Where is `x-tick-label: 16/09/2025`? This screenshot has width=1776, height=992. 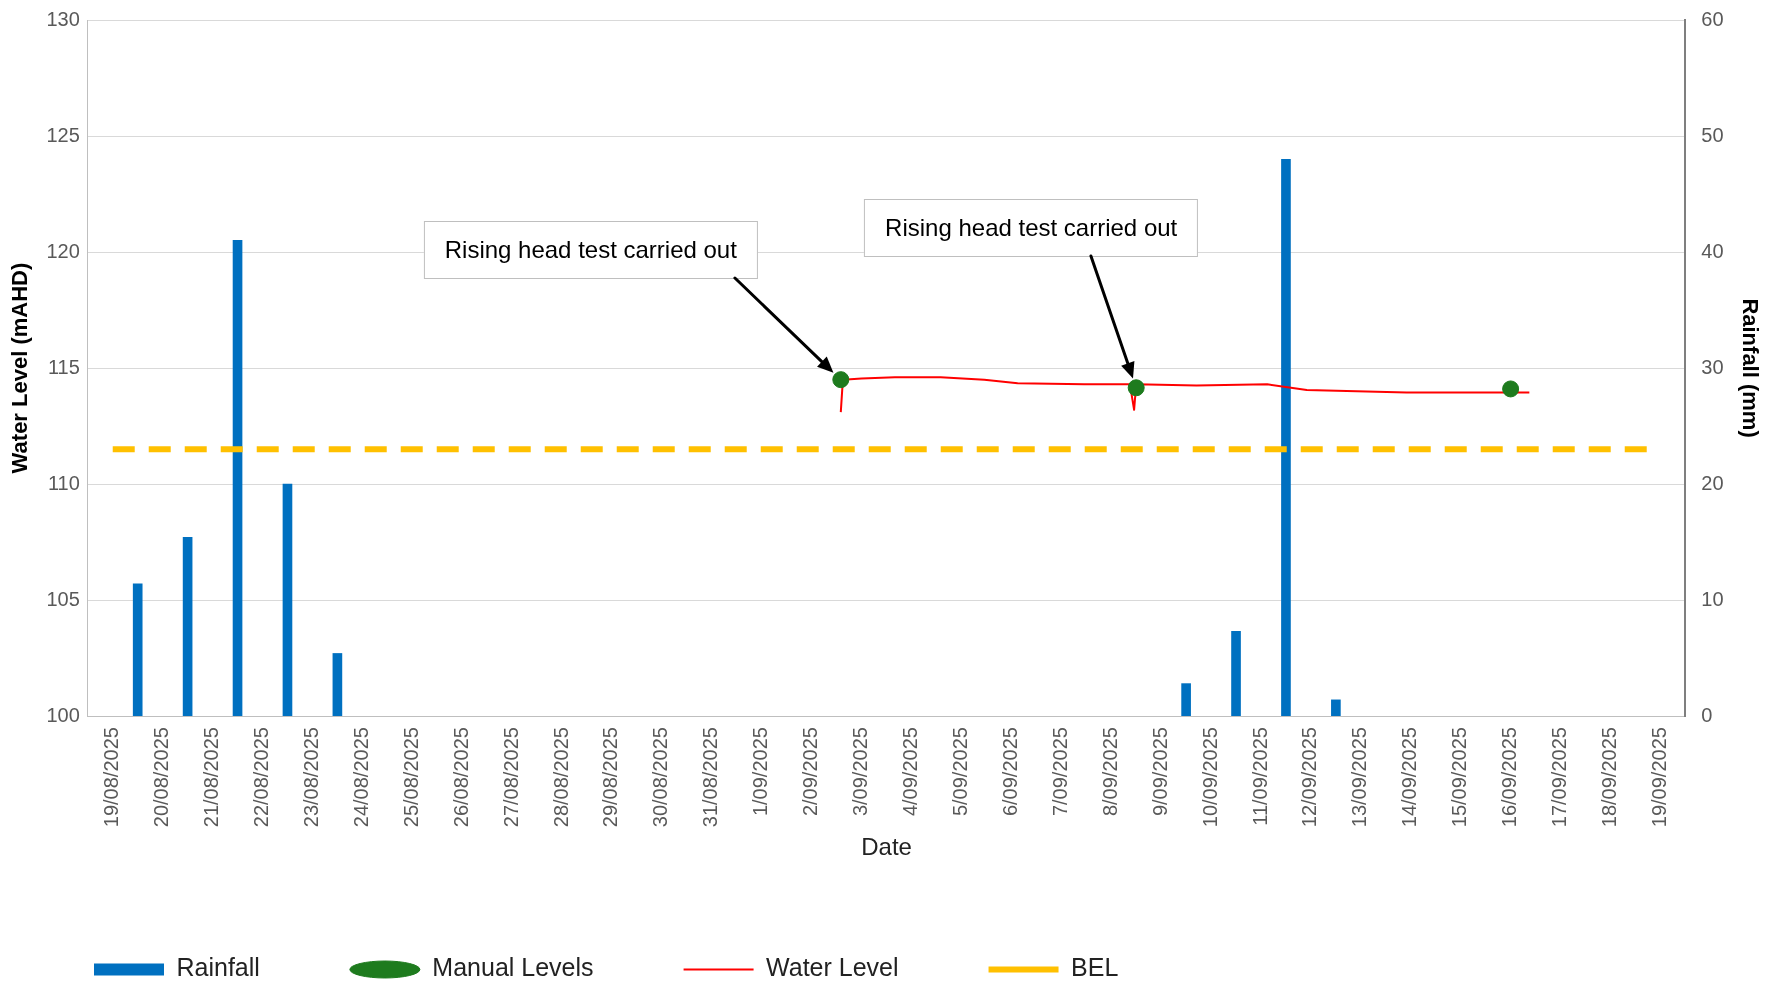 x-tick-label: 16/09/2025 is located at coordinates (1509, 777).